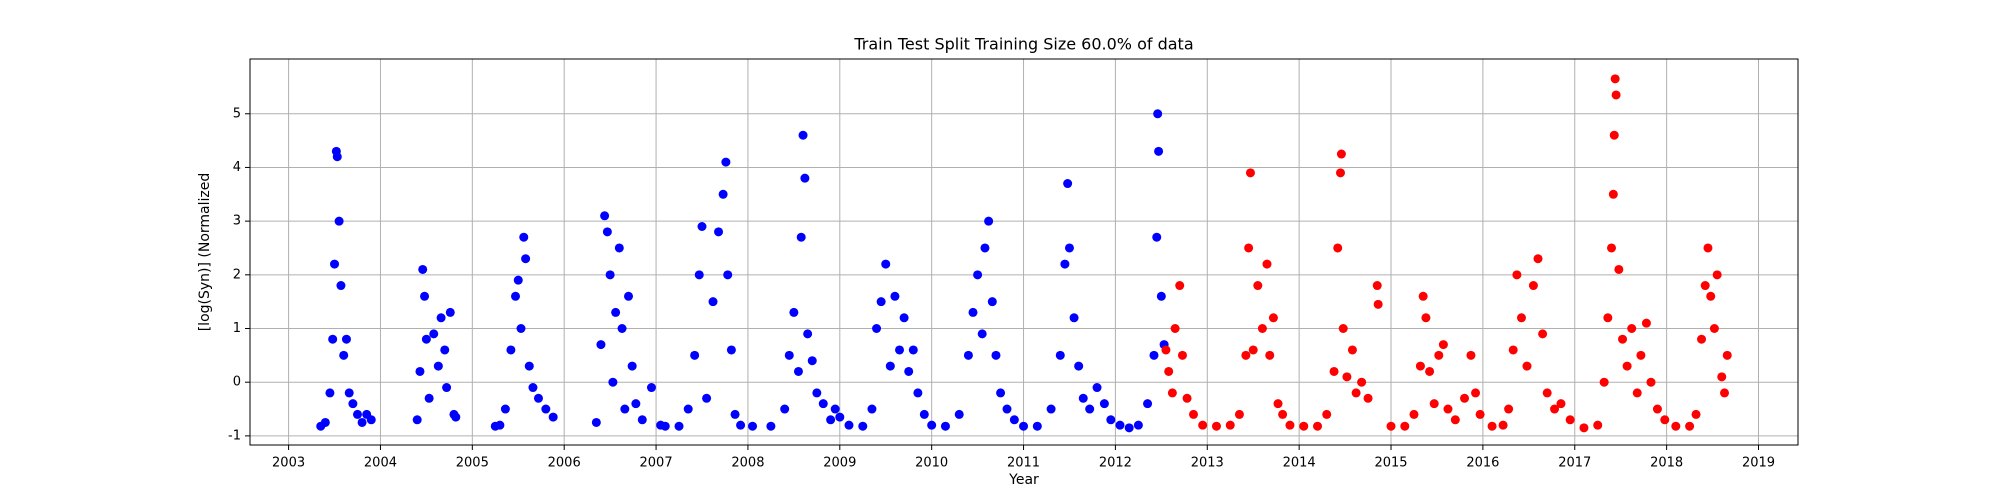 The height and width of the screenshot is (500, 2000). What do you see at coordinates (1115, 463) in the screenshot?
I see `x-tick-label: 2012` at bounding box center [1115, 463].